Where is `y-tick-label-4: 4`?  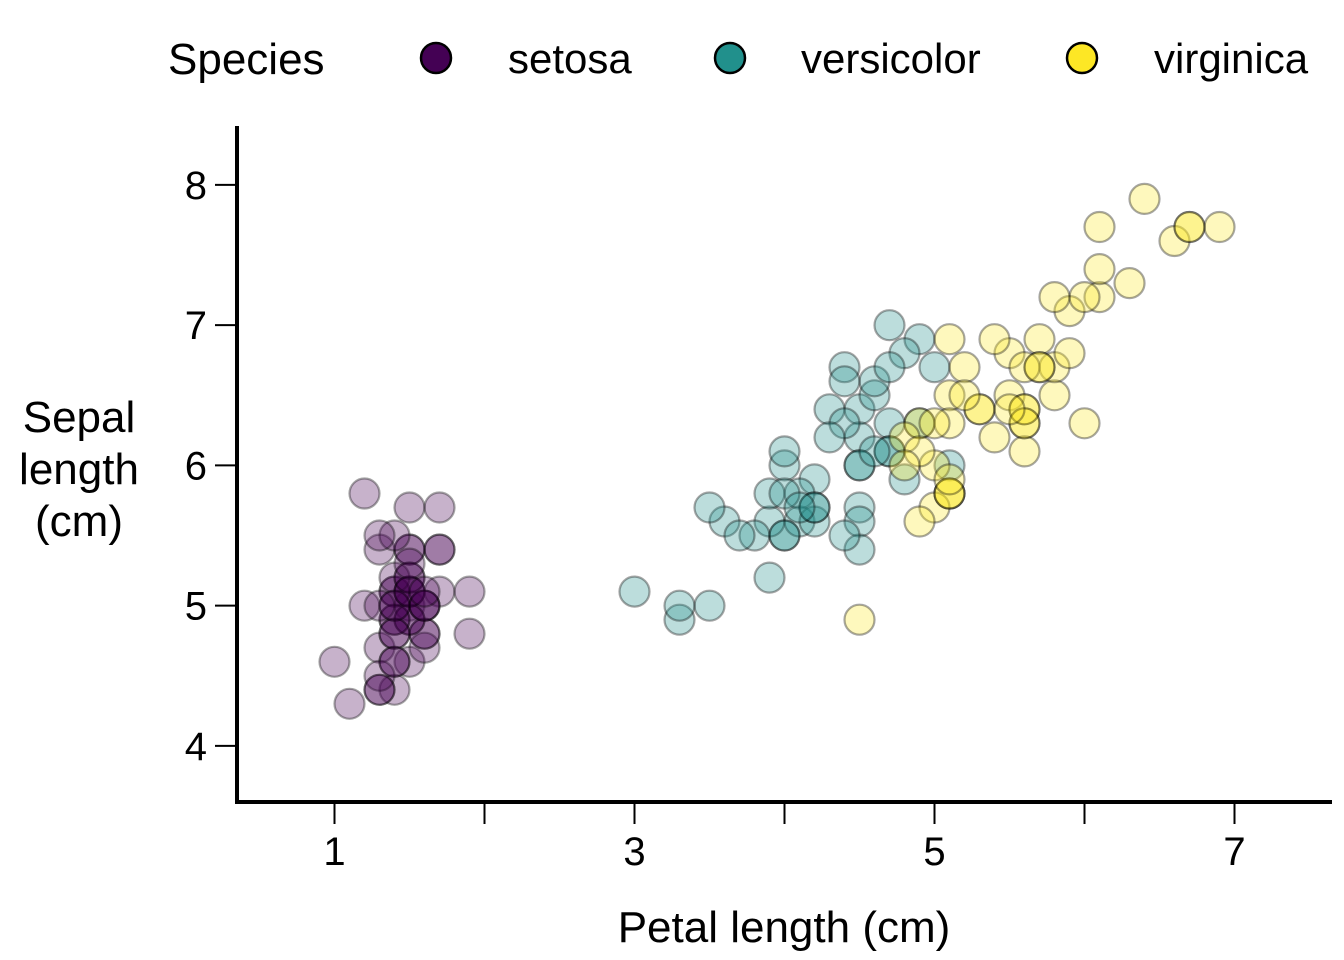 y-tick-label-4: 4 is located at coordinates (196, 747).